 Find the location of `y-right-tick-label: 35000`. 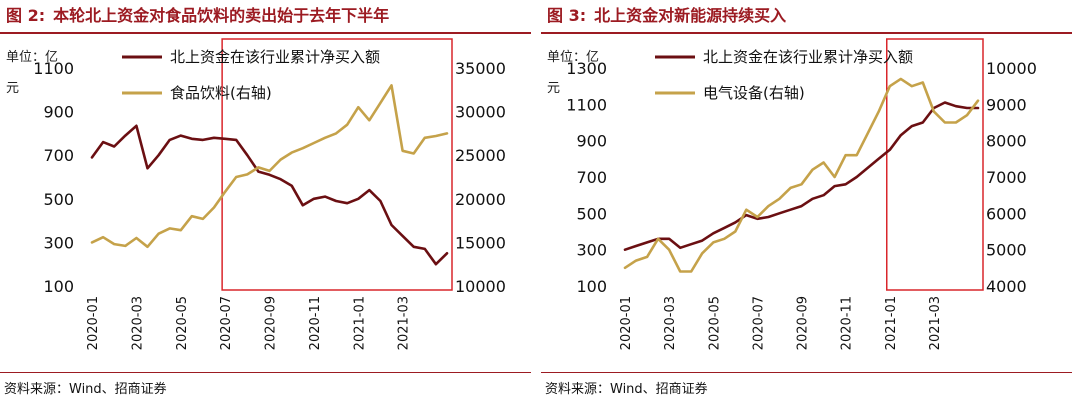

y-right-tick-label: 35000 is located at coordinates (480, 68).